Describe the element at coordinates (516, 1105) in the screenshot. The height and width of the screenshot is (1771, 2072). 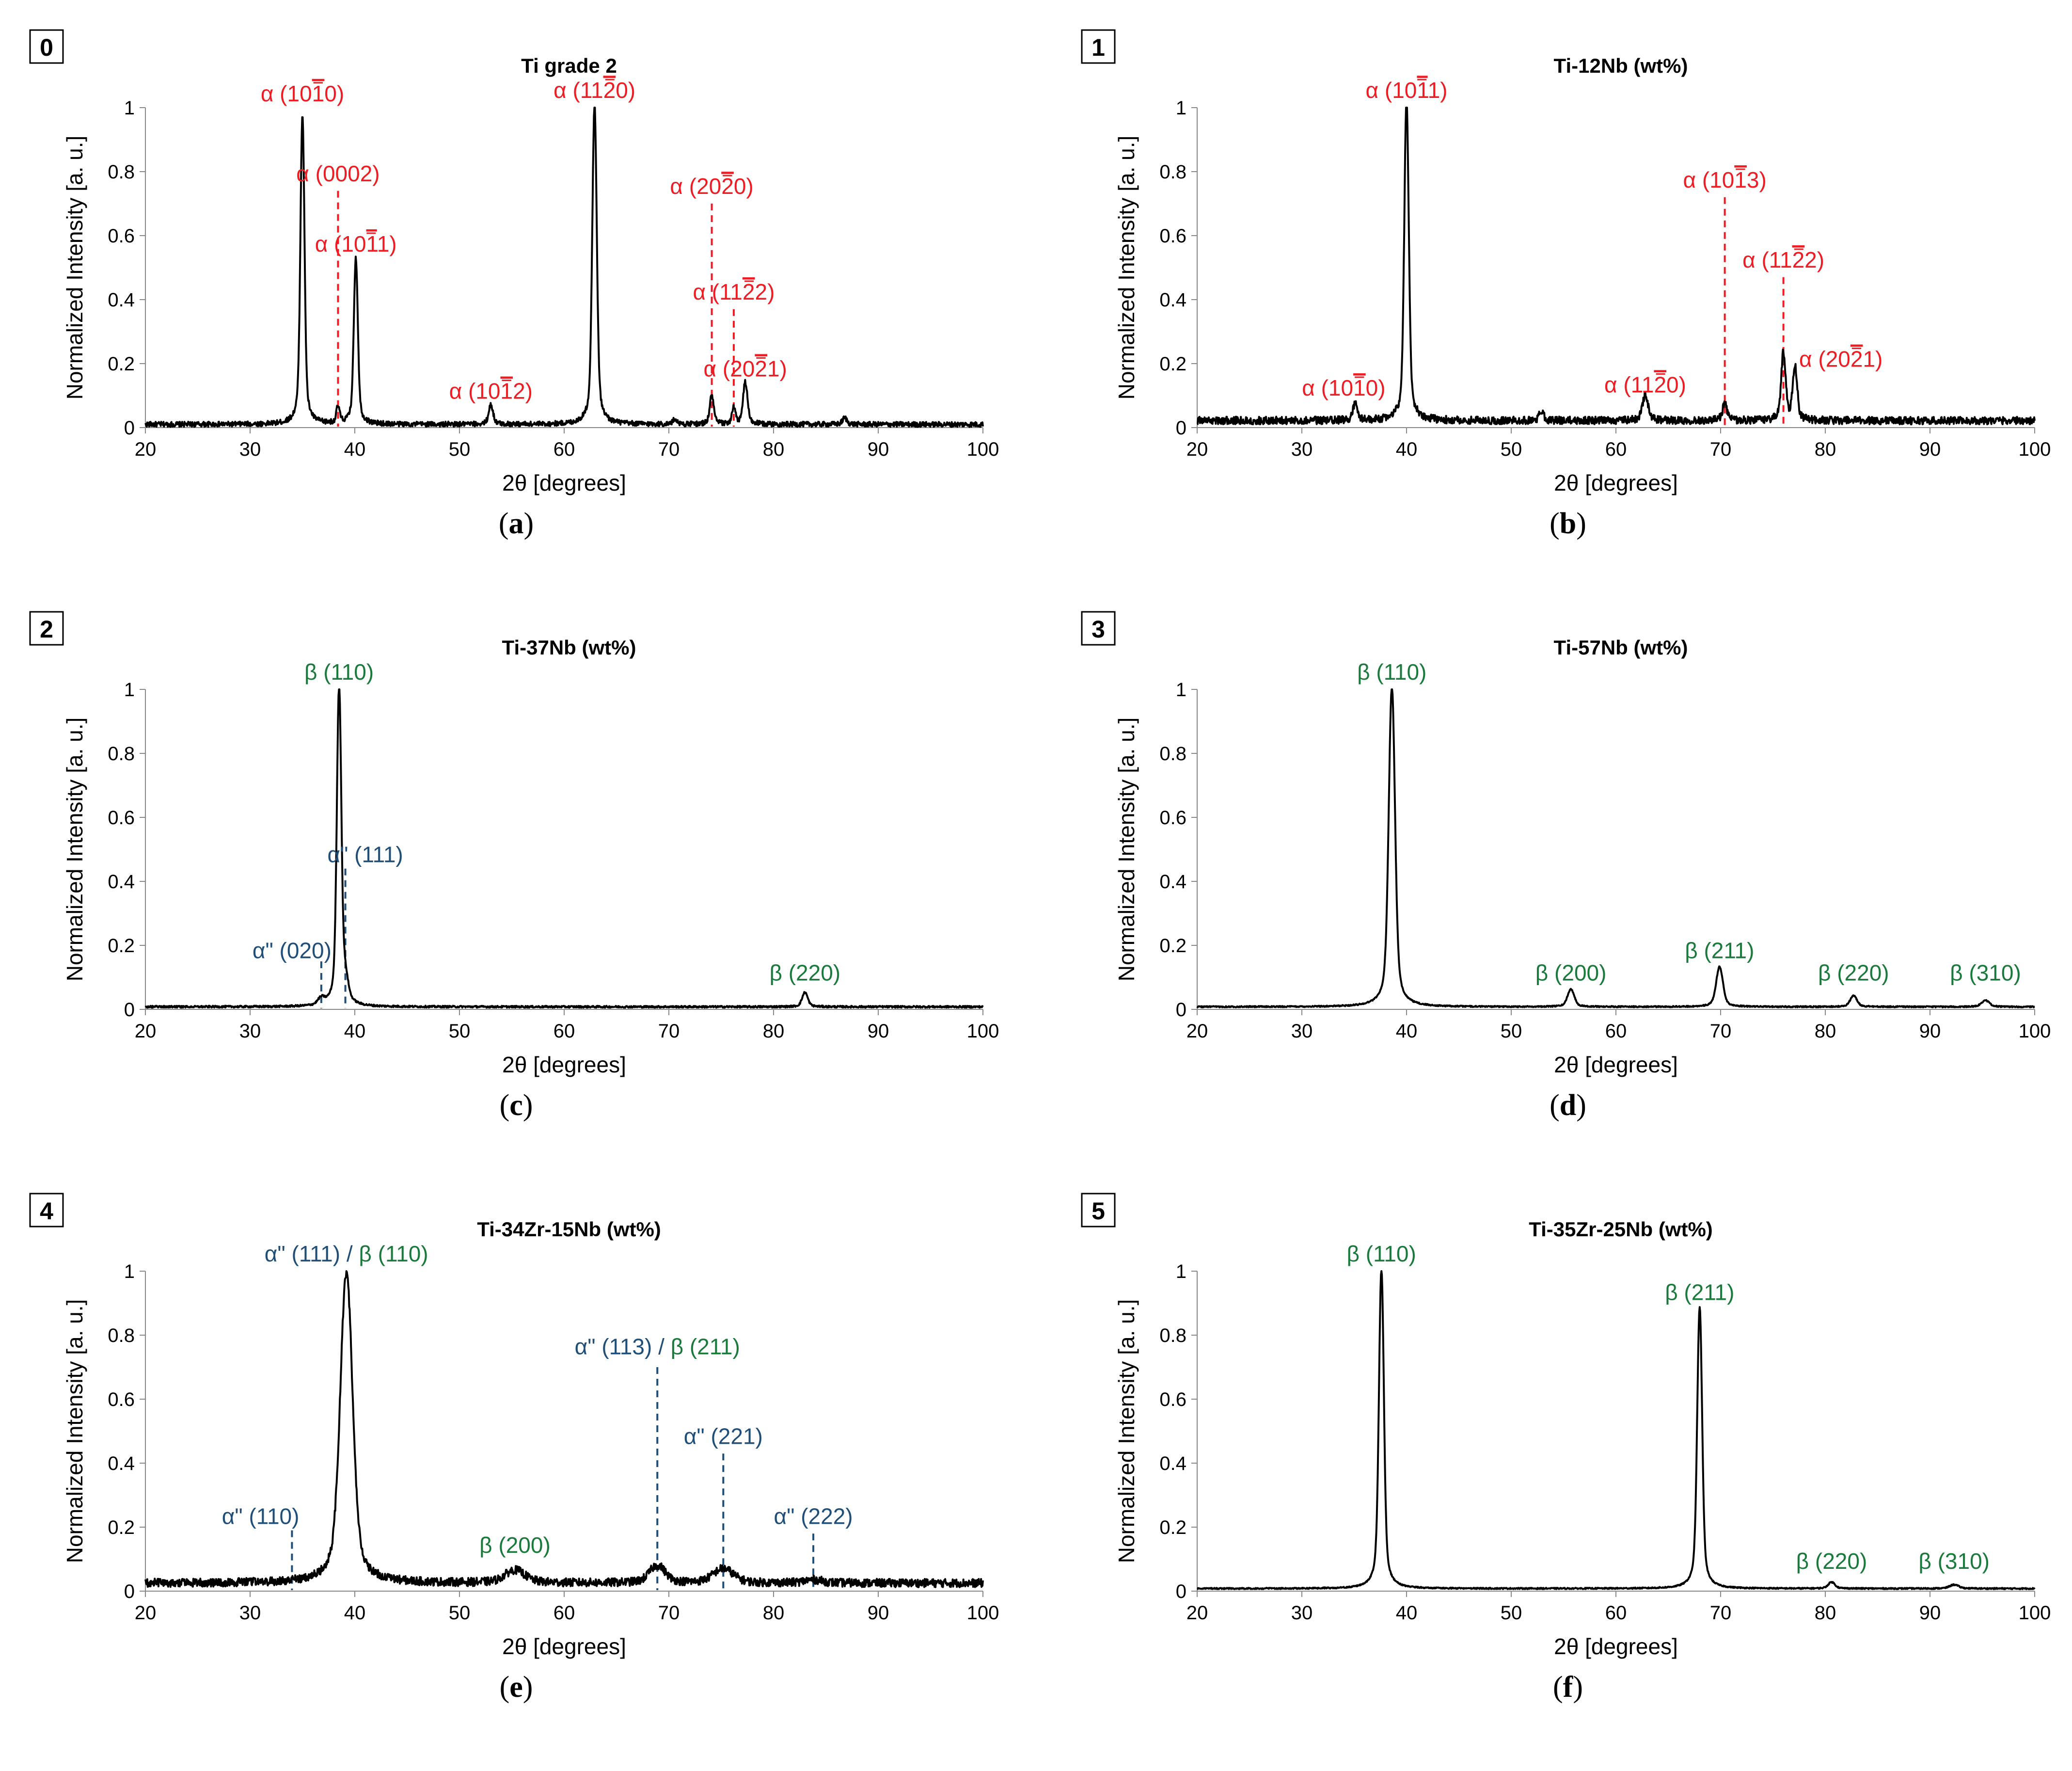
I see `panel-caption: (c)` at that location.